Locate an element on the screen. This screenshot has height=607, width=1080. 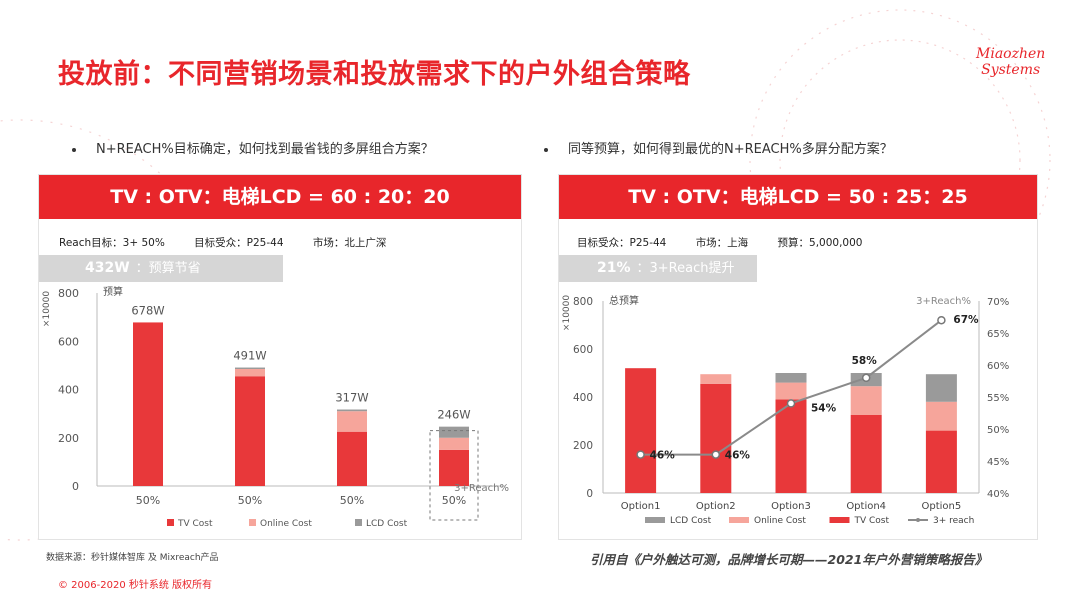
bar-total-label: 678W is located at coordinates (147, 310).